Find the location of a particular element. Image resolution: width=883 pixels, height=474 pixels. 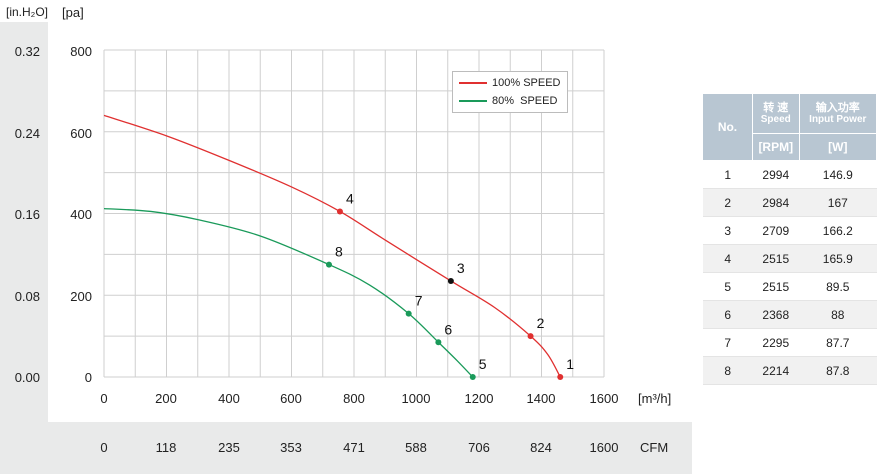

header-no: No. is located at coordinates (728, 127).